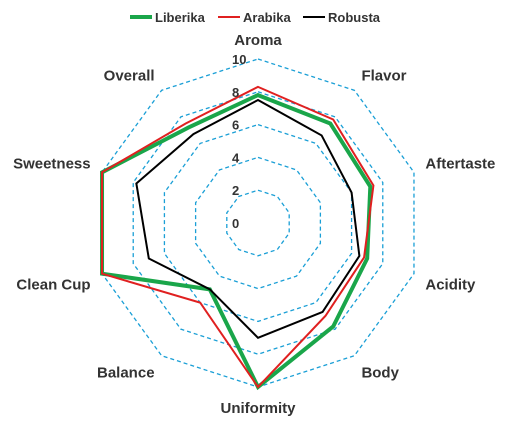 Image resolution: width=523 pixels, height=423 pixels. Describe the element at coordinates (126, 372) in the screenshot. I see `axis-label-balance: Balance` at that location.